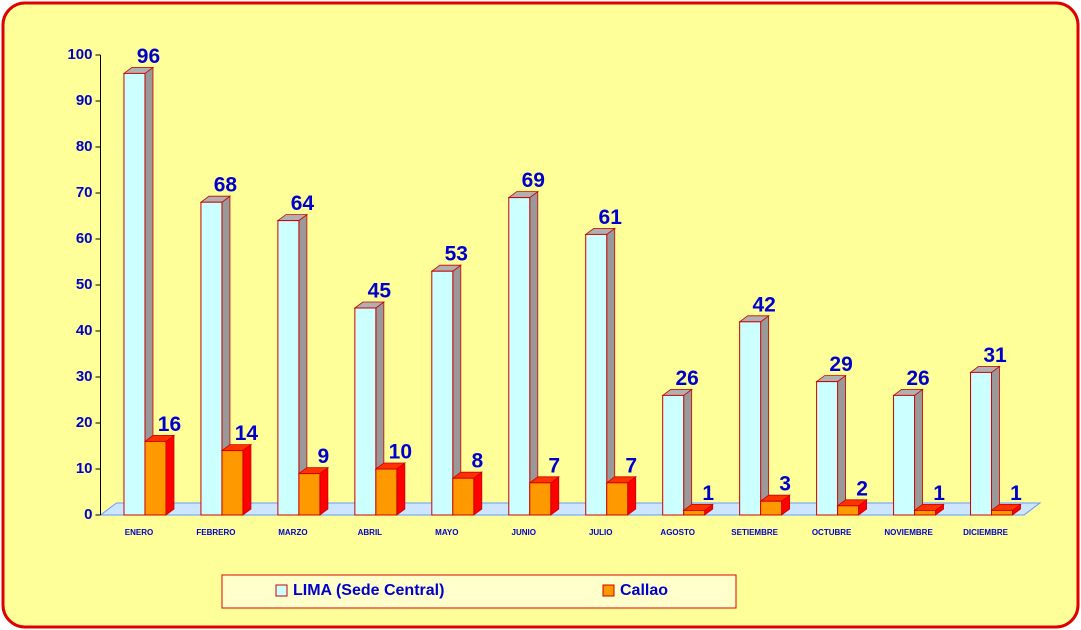 The height and width of the screenshot is (630, 1081). Describe the element at coordinates (226, 185) in the screenshot. I see `data-label: 68` at that location.